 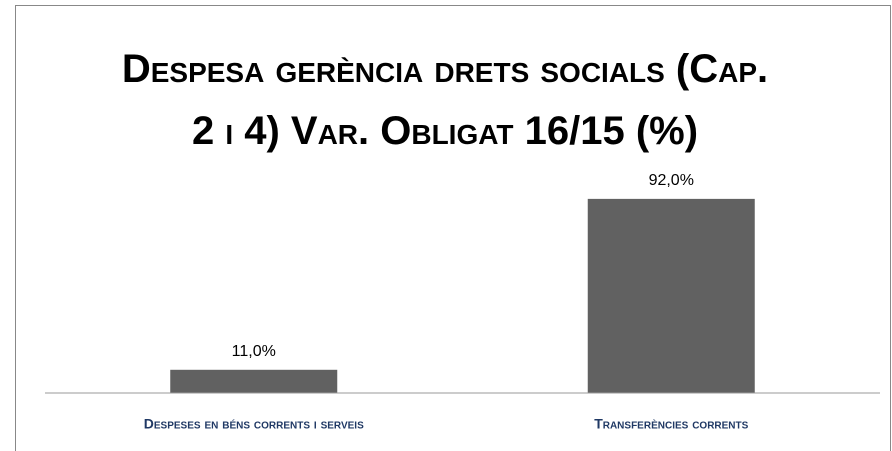 I want to click on x-tick-label: Transferències corrents, so click(x=671, y=424).